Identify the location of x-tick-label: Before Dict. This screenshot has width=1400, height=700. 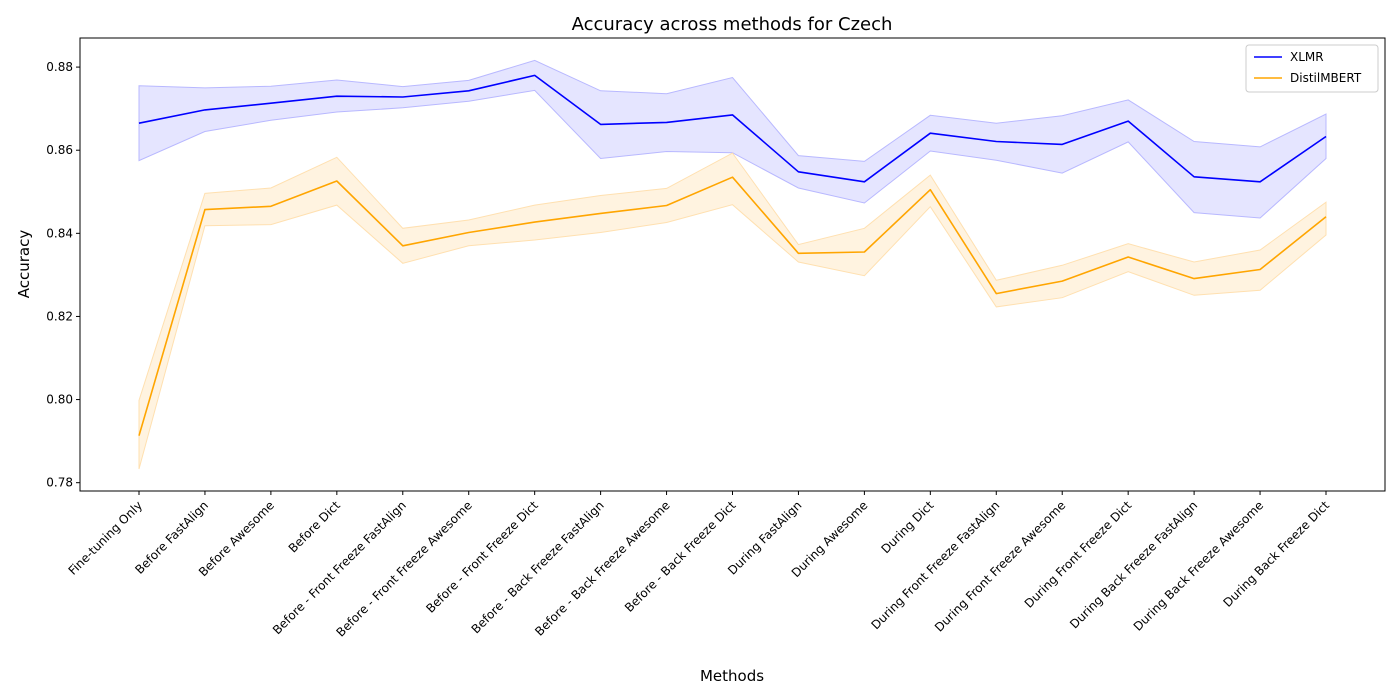
(314, 526).